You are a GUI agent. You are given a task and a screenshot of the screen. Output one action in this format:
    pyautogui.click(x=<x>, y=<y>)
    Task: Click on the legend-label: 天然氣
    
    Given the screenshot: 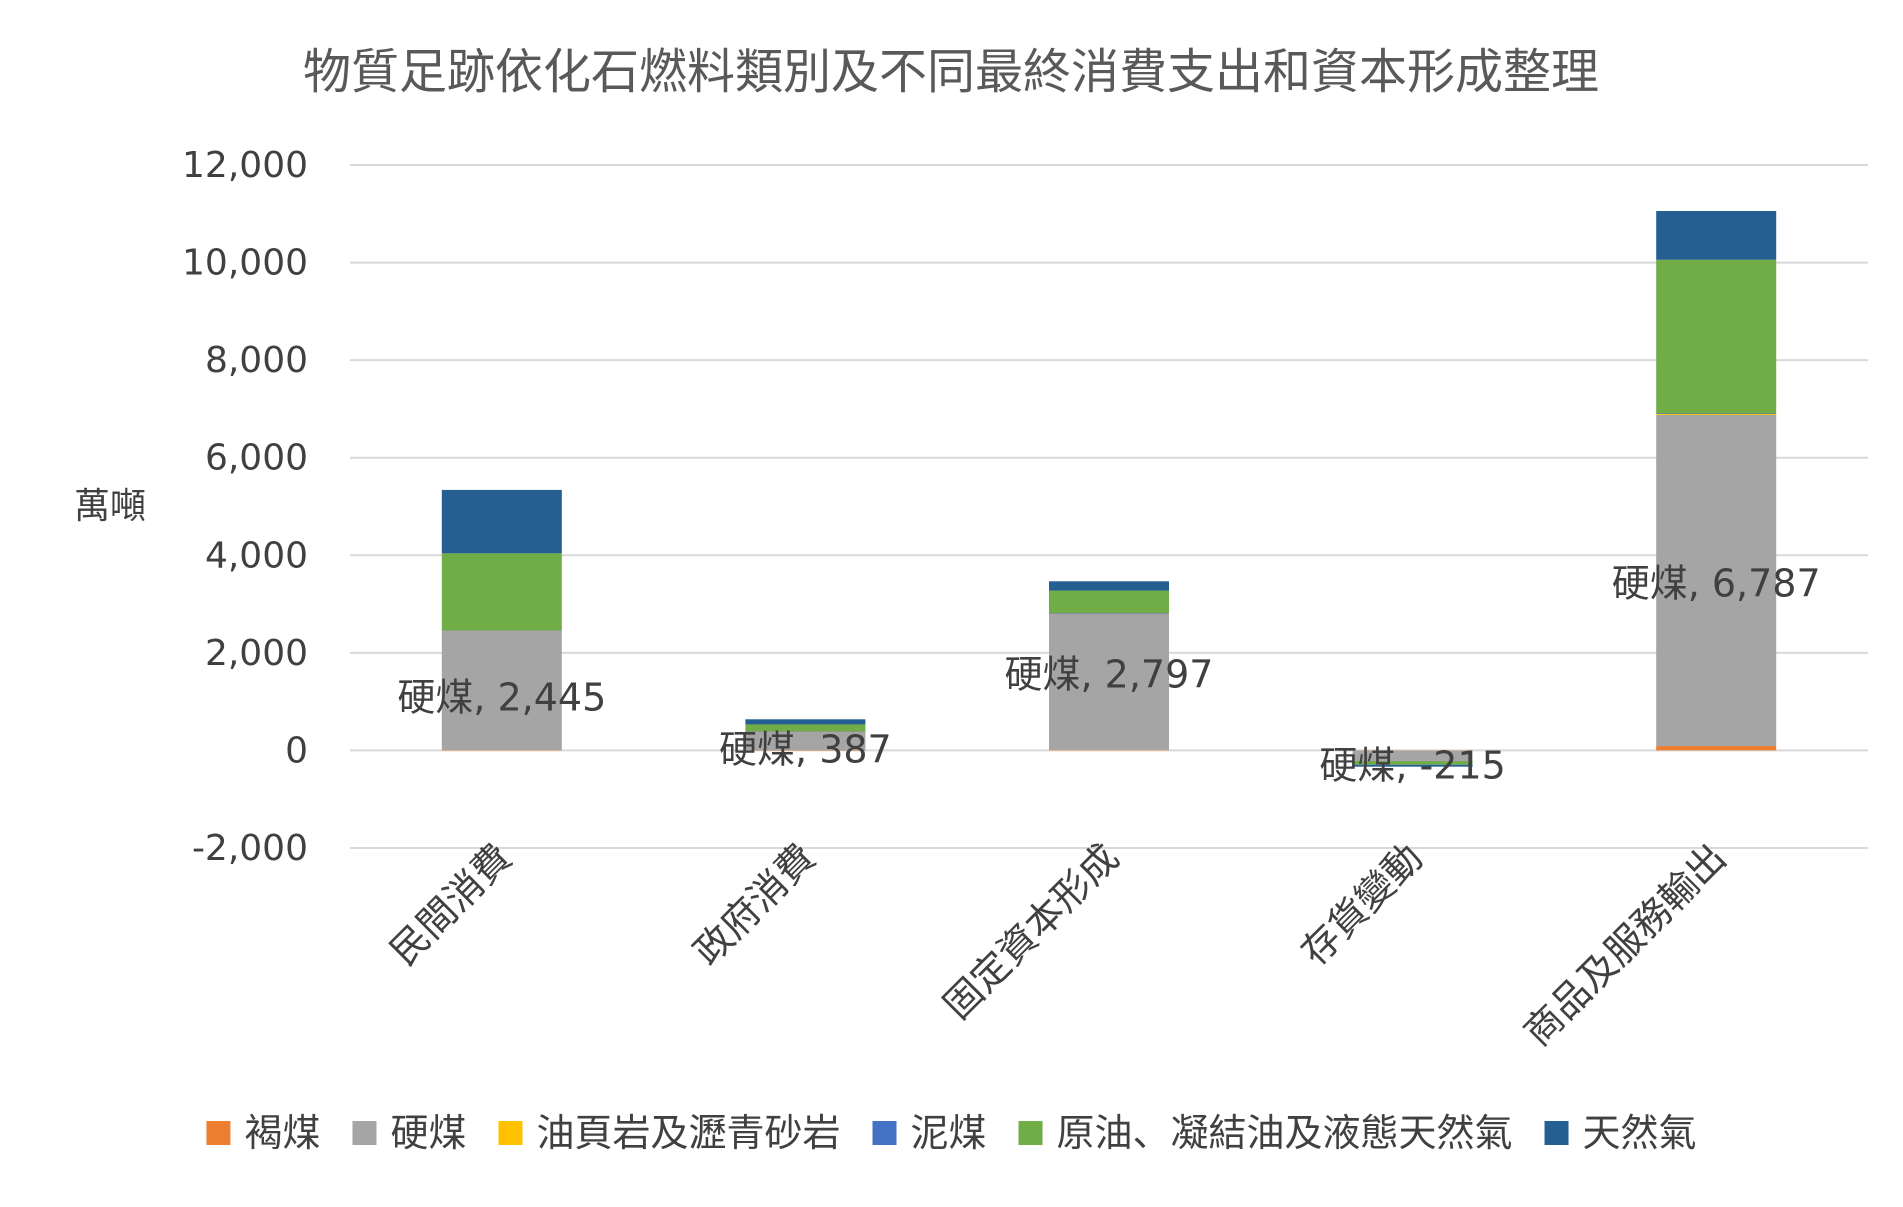 What is the action you would take?
    pyautogui.click(x=1640, y=1133)
    